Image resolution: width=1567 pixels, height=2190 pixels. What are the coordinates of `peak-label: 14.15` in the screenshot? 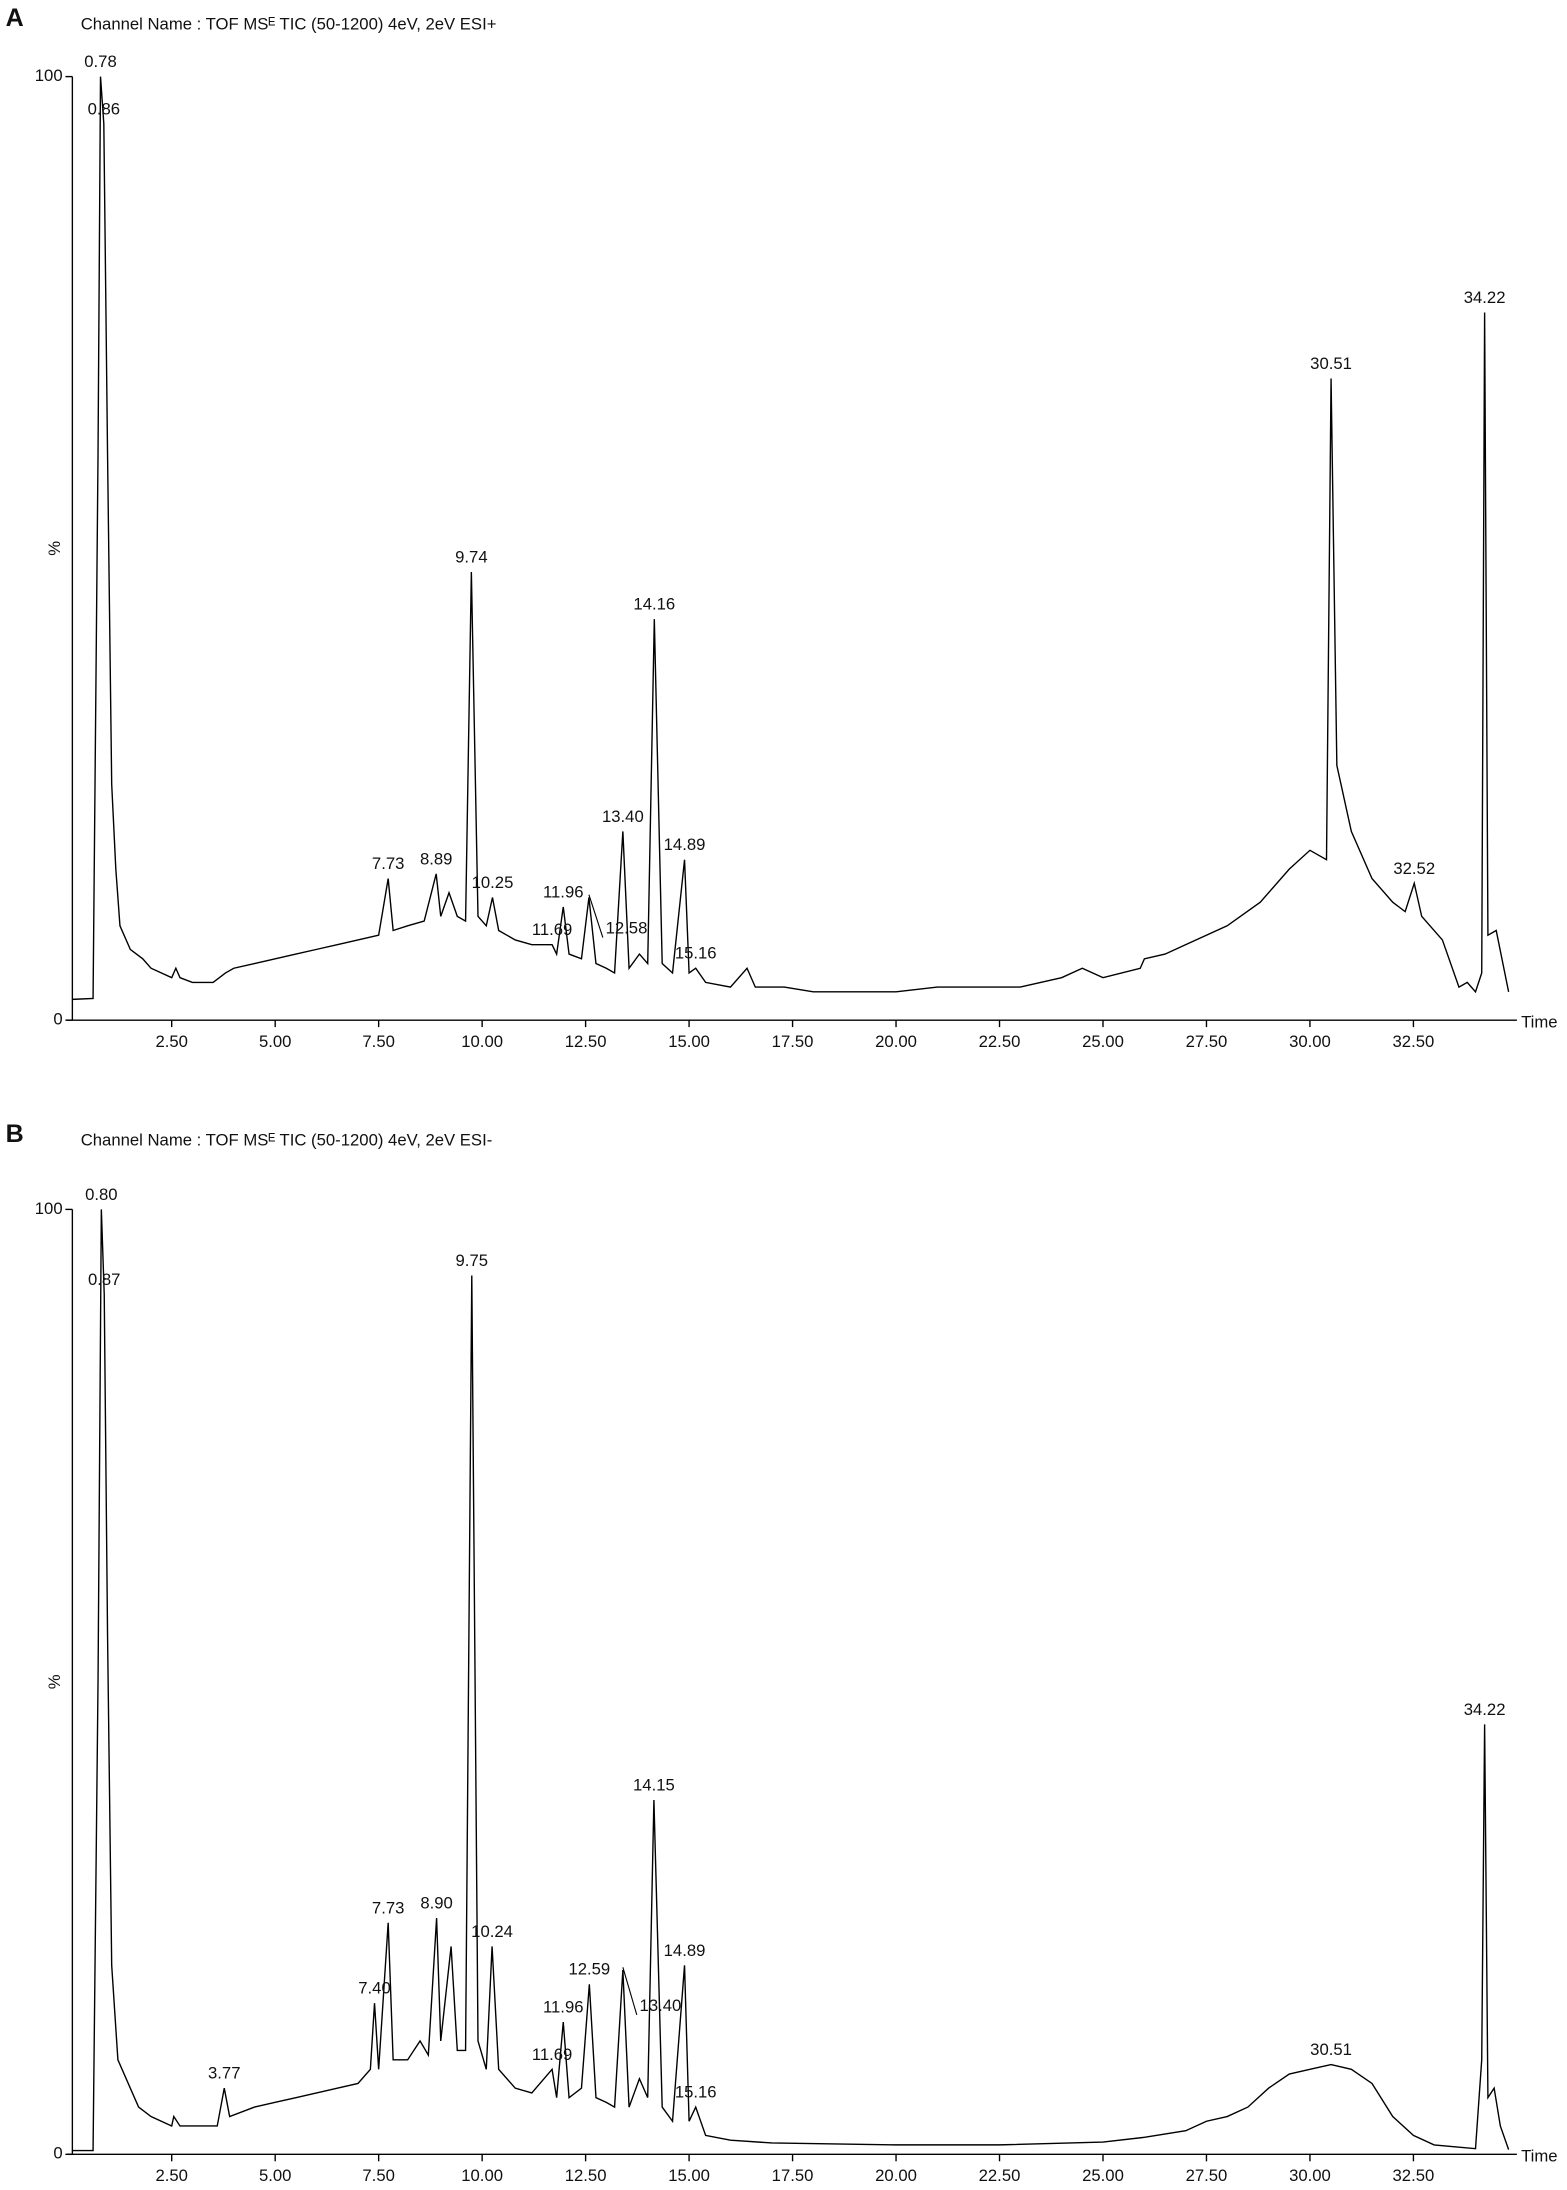 It's located at (654, 1784).